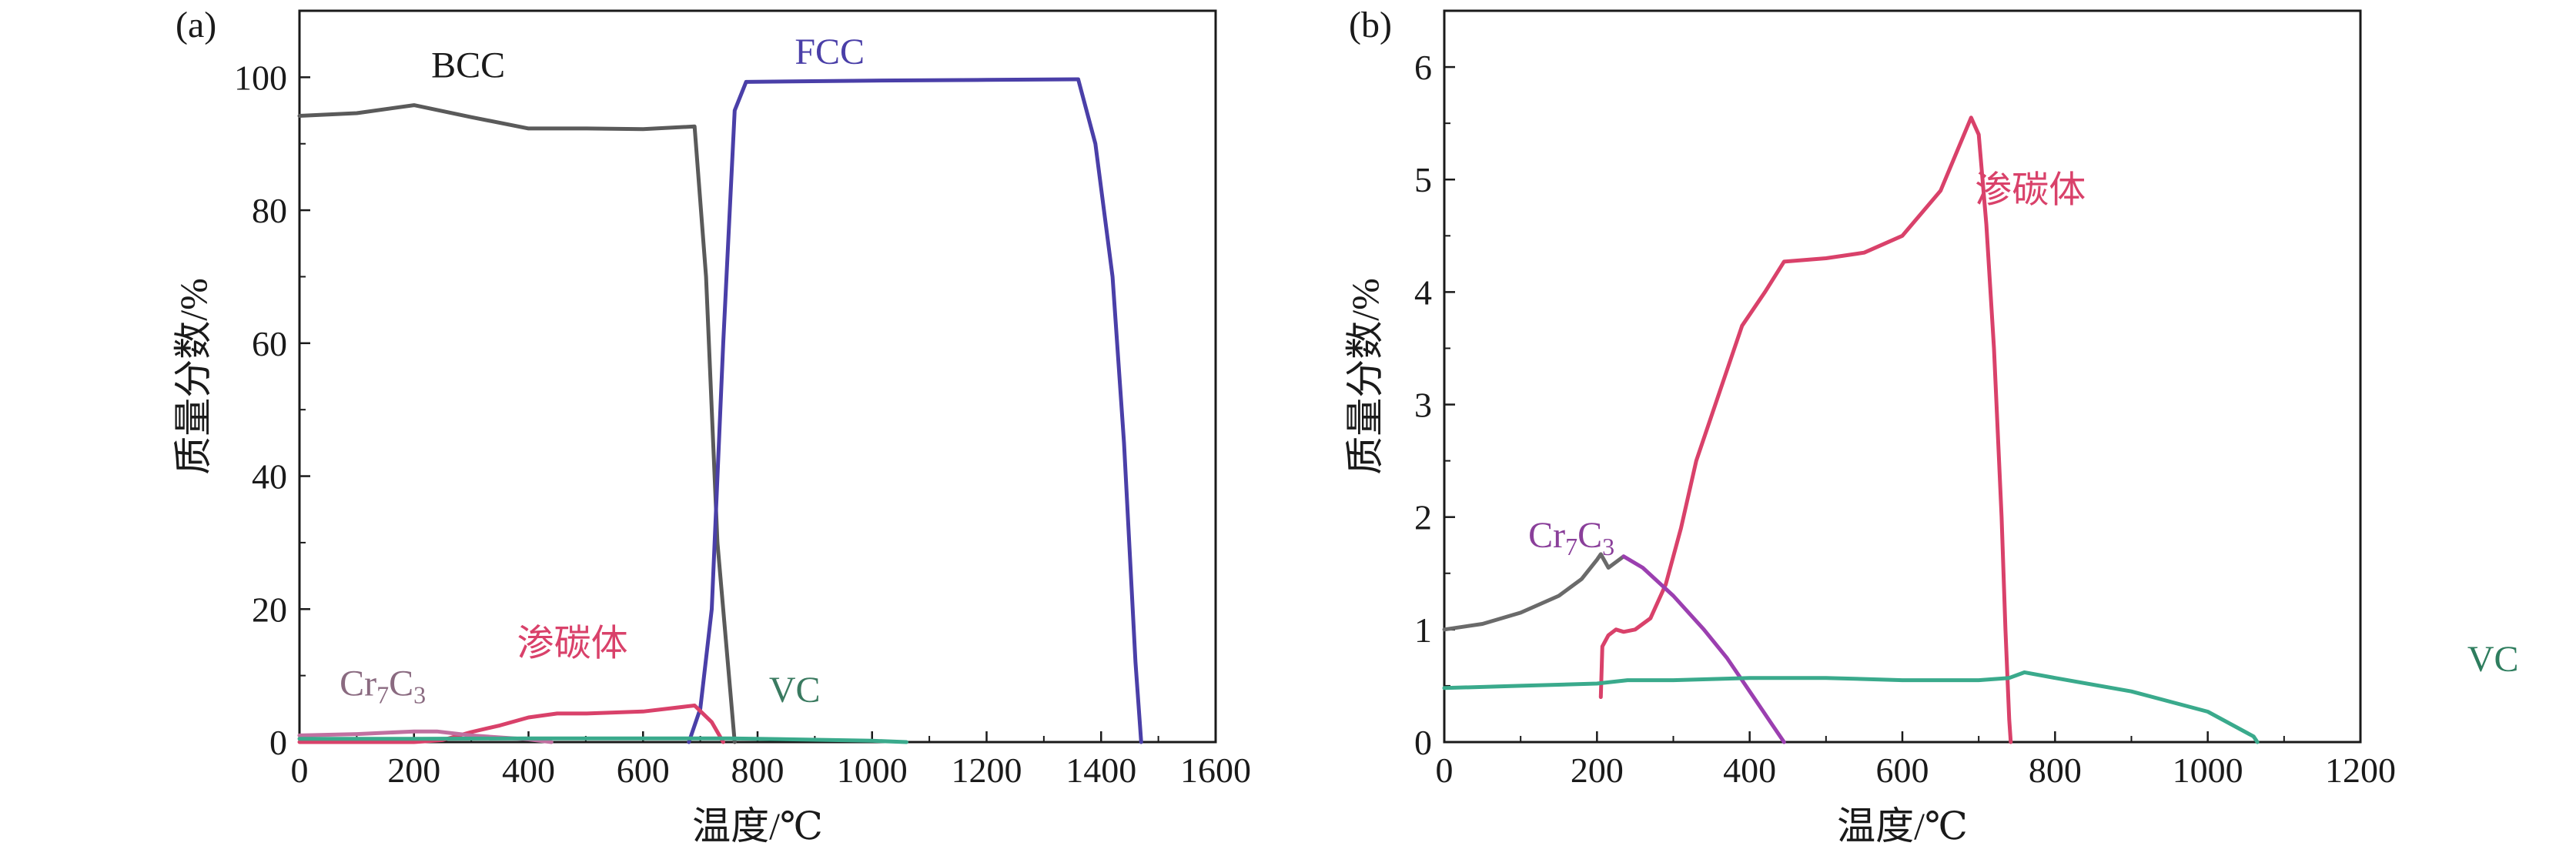  What do you see at coordinates (1423, 179) in the screenshot?
I see `y-tick-label: 5` at bounding box center [1423, 179].